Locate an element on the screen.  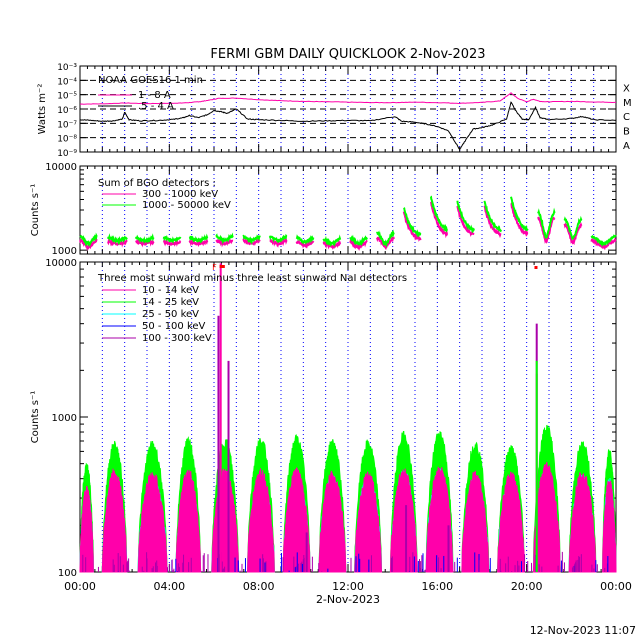
goes-ytick-label: 10⁻⁵ is located at coordinates (67, 97).